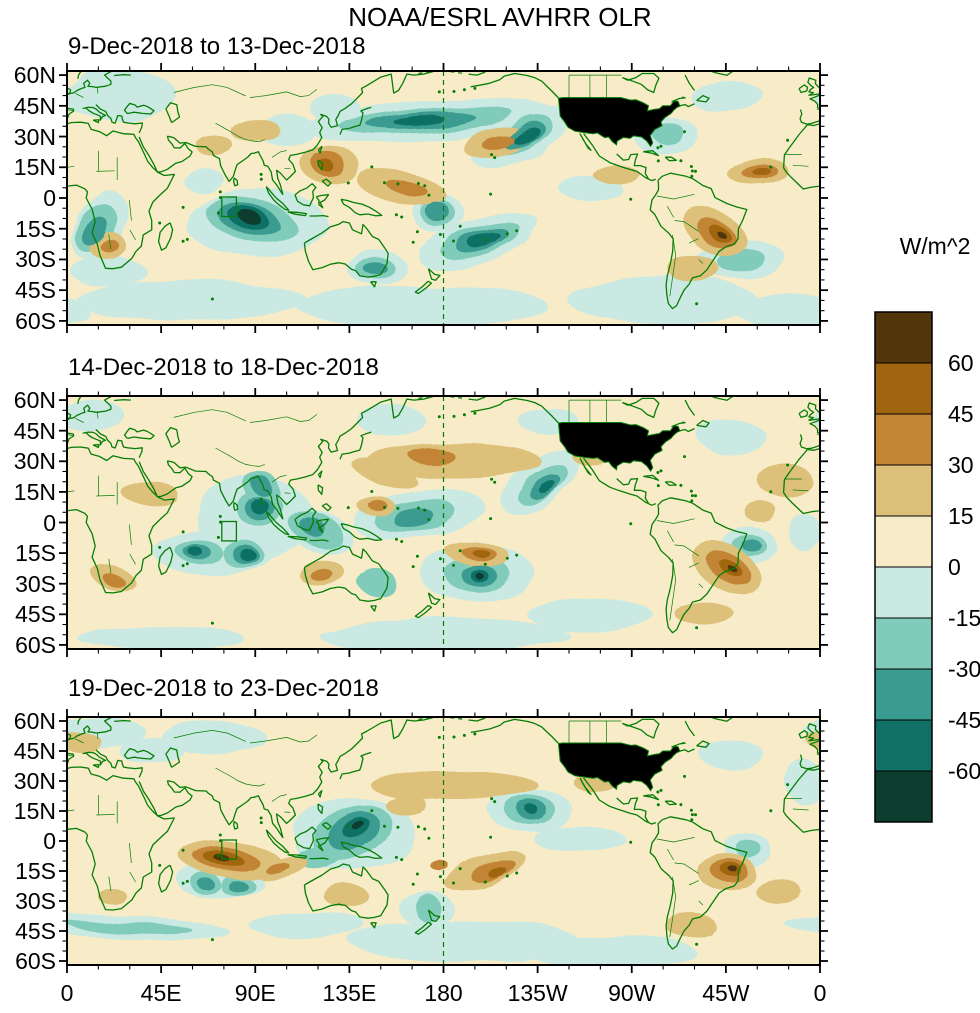 Image resolution: width=980 pixels, height=1013 pixels. Describe the element at coordinates (443, 993) in the screenshot. I see `x-tick-label: 180` at that location.